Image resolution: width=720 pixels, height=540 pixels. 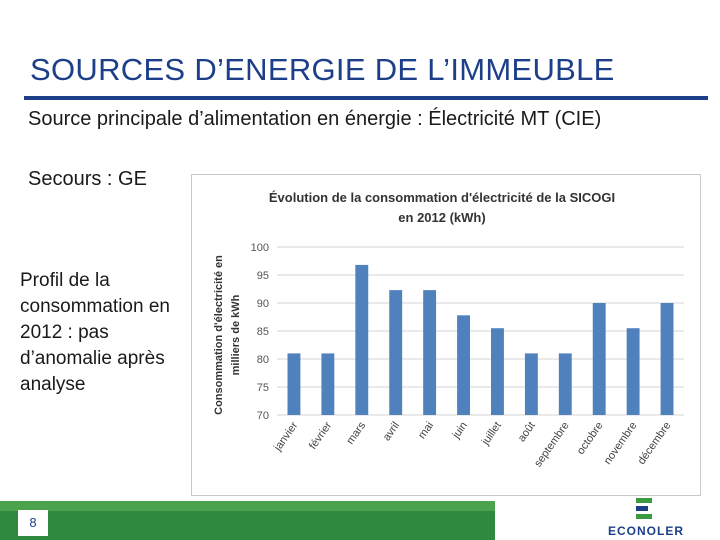 What do you see at coordinates (33, 523) in the screenshot?
I see `page-number: 8` at bounding box center [33, 523].